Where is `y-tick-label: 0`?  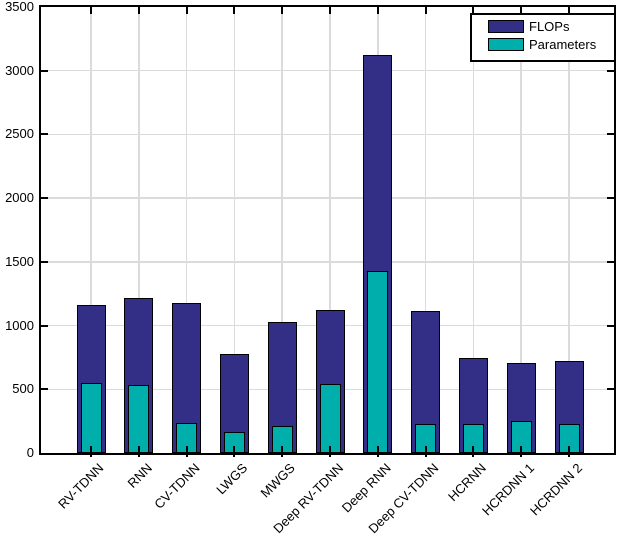
y-tick-label: 0 is located at coordinates (30, 452).